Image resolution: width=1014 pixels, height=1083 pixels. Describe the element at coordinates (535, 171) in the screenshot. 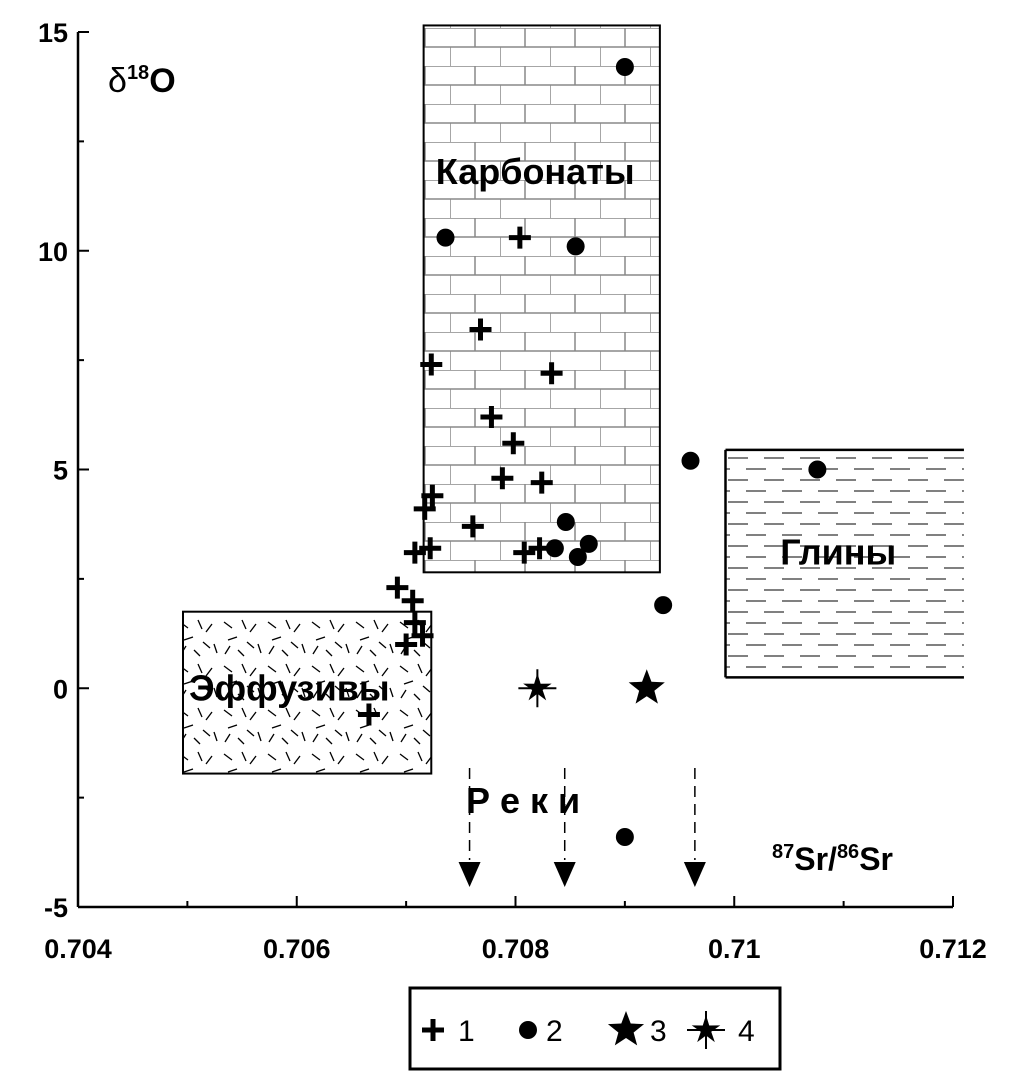

I see `region-label-1: Карбонаты` at that location.